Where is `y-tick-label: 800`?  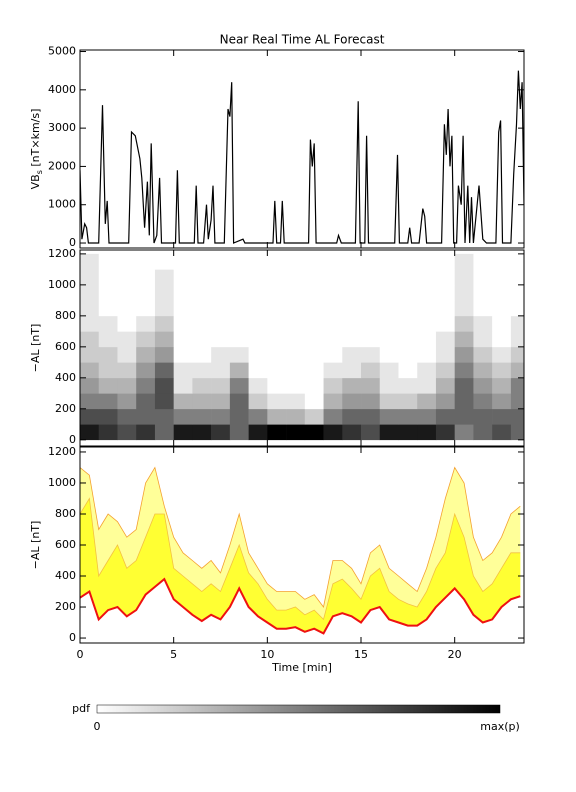
y-tick-label: 800 is located at coordinates (65, 315).